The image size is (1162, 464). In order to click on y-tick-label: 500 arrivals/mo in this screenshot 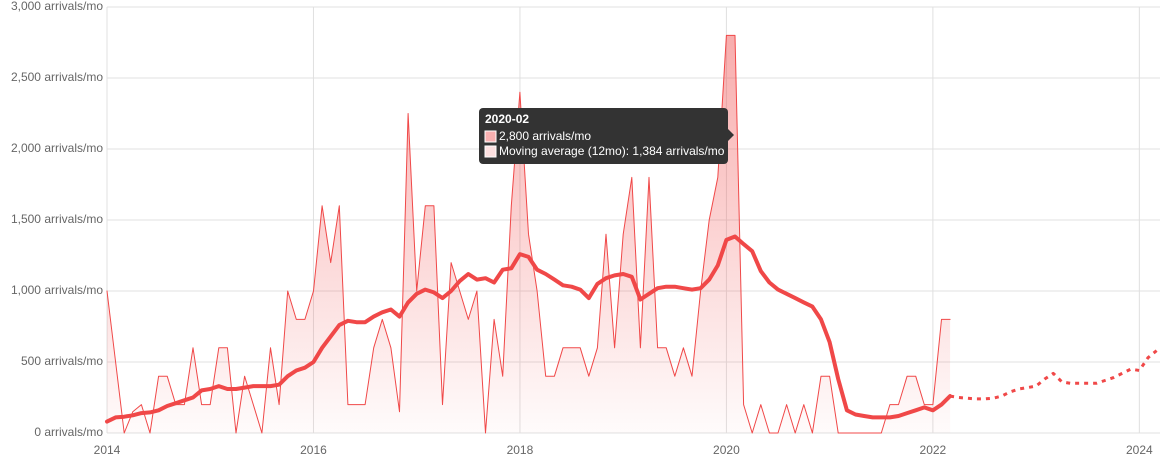, I will do `click(62, 361)`.